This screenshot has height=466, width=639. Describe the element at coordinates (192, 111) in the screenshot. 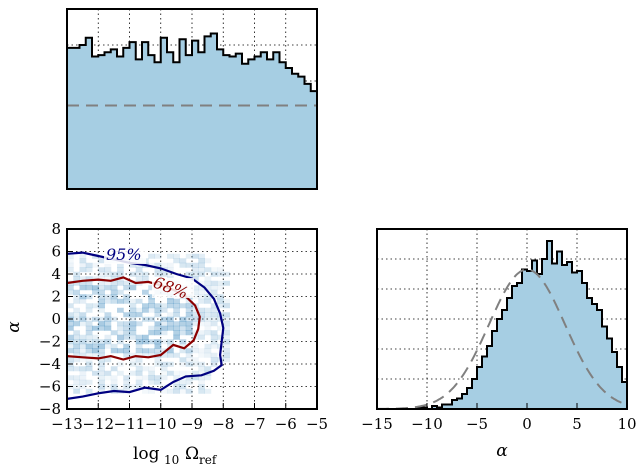

I see `omega-histogram-fill` at that location.